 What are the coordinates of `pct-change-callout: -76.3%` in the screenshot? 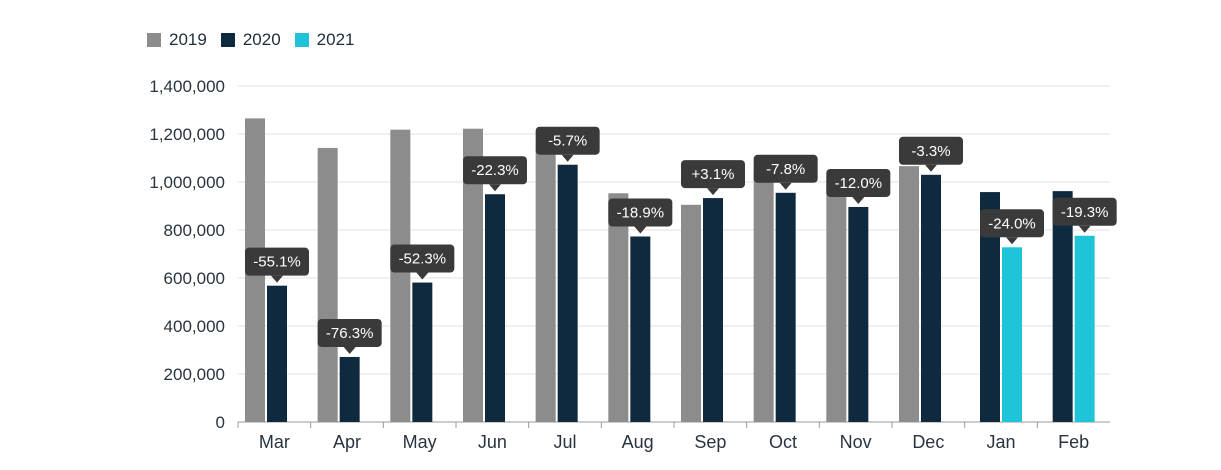 It's located at (349, 336).